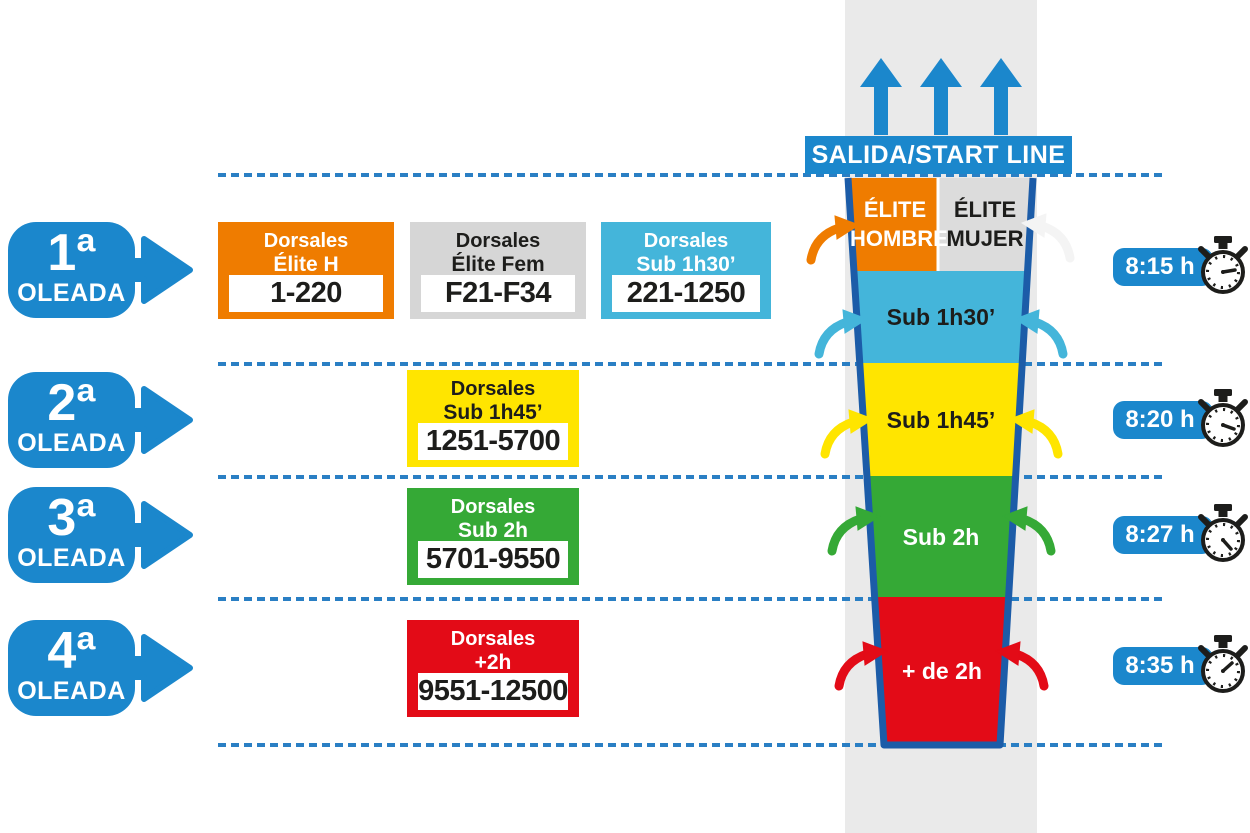 Image resolution: width=1250 pixels, height=833 pixels. What do you see at coordinates (1163, 420) in the screenshot?
I see `time-badge-2: 8:20 h` at bounding box center [1163, 420].